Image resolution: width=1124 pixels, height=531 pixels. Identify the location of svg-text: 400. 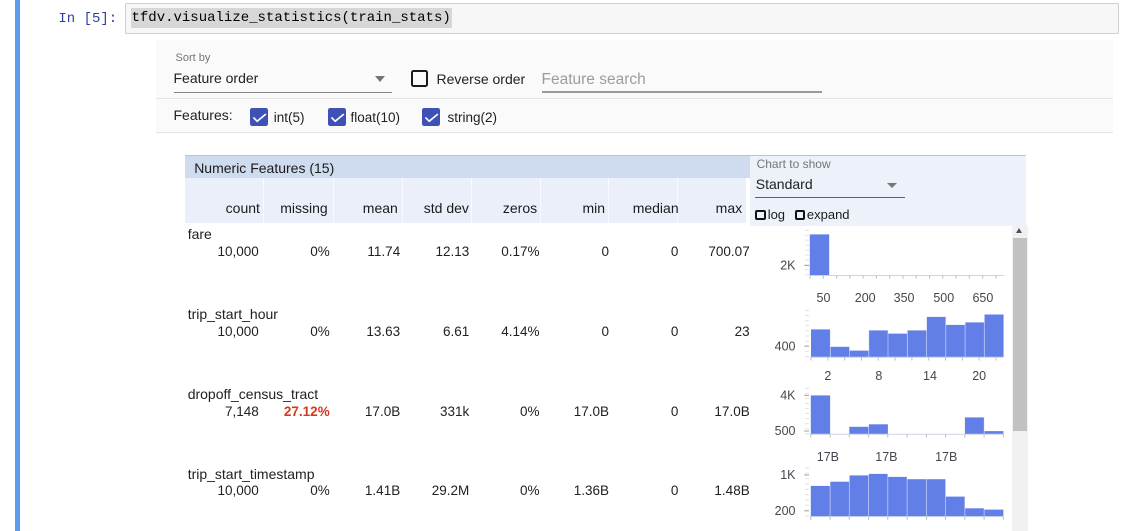
(785, 346).